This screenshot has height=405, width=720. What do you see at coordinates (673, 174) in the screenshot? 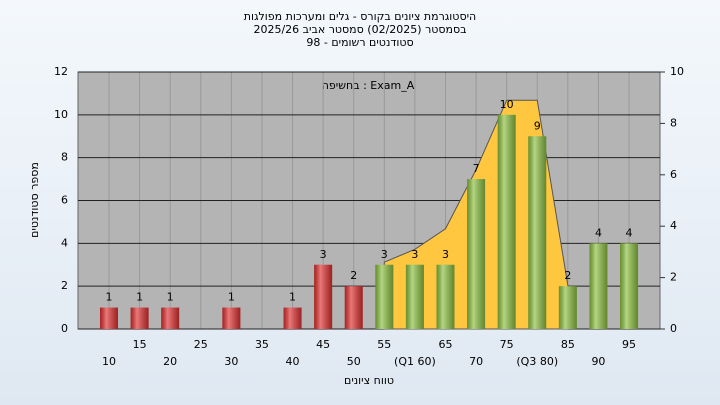
I see `y2-tick-label: 6` at bounding box center [673, 174].